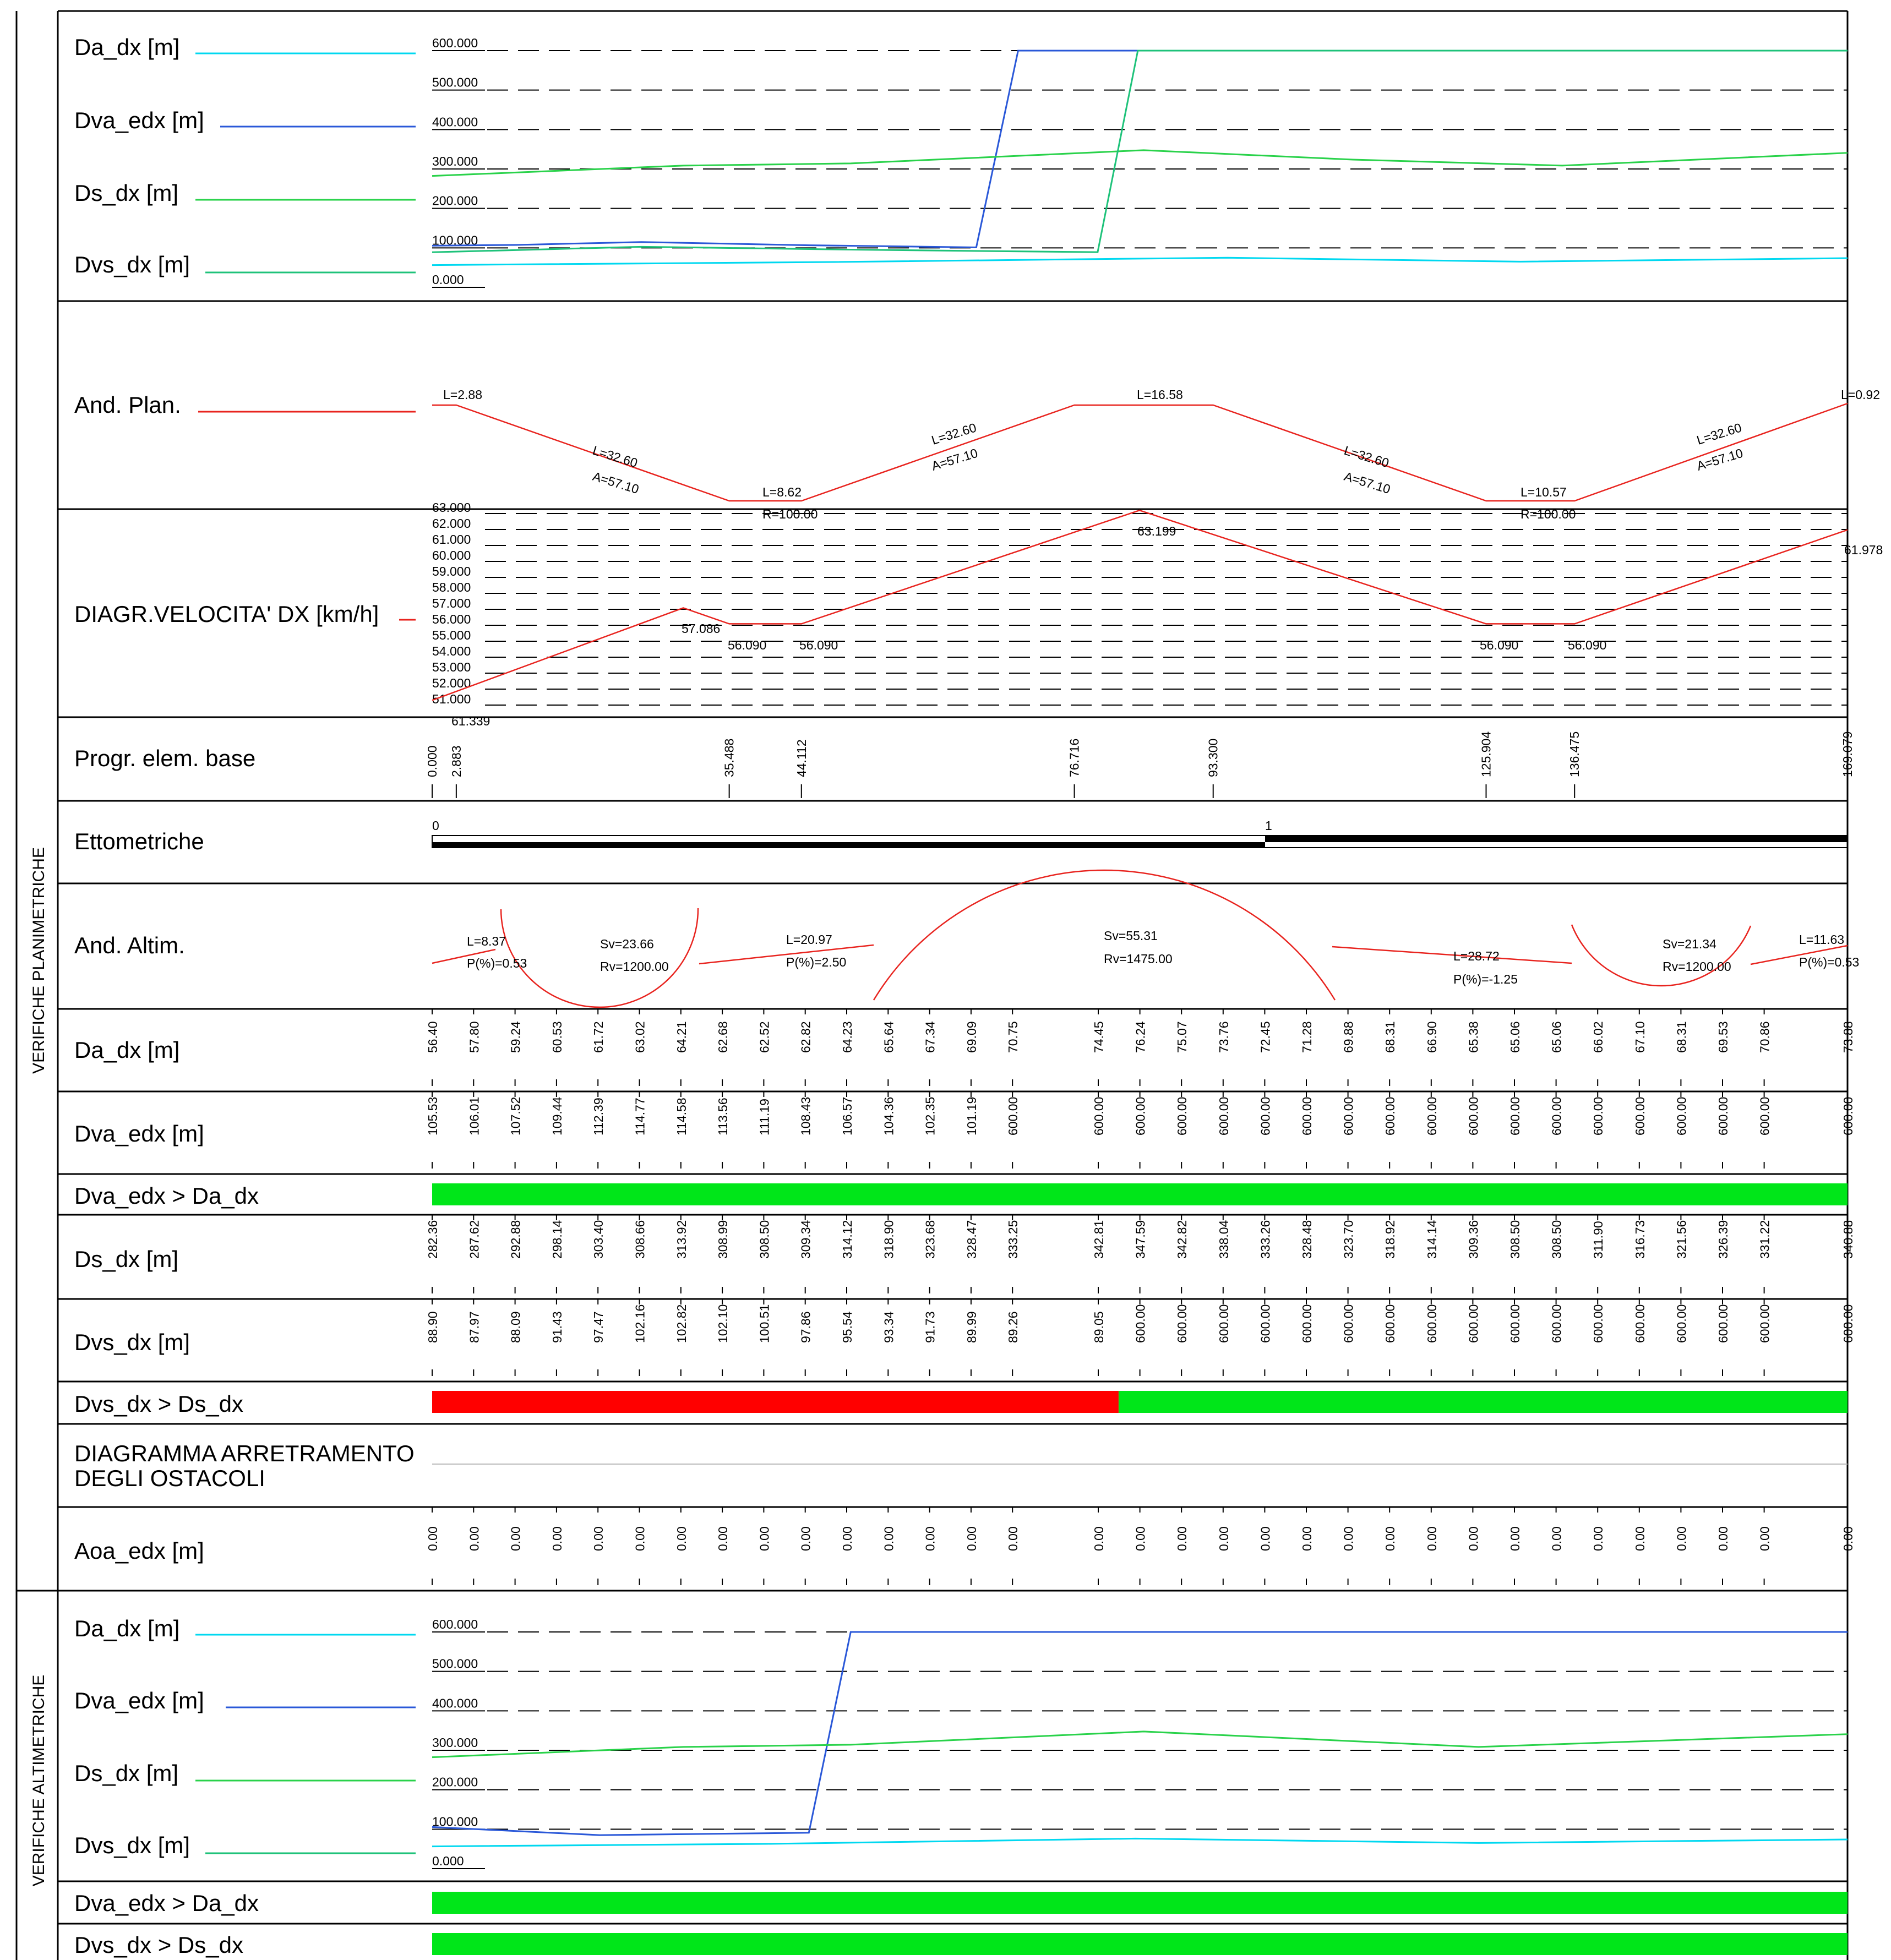 The height and width of the screenshot is (1960, 1891). I want to click on and-plan-label: L=8.62, so click(782, 492).